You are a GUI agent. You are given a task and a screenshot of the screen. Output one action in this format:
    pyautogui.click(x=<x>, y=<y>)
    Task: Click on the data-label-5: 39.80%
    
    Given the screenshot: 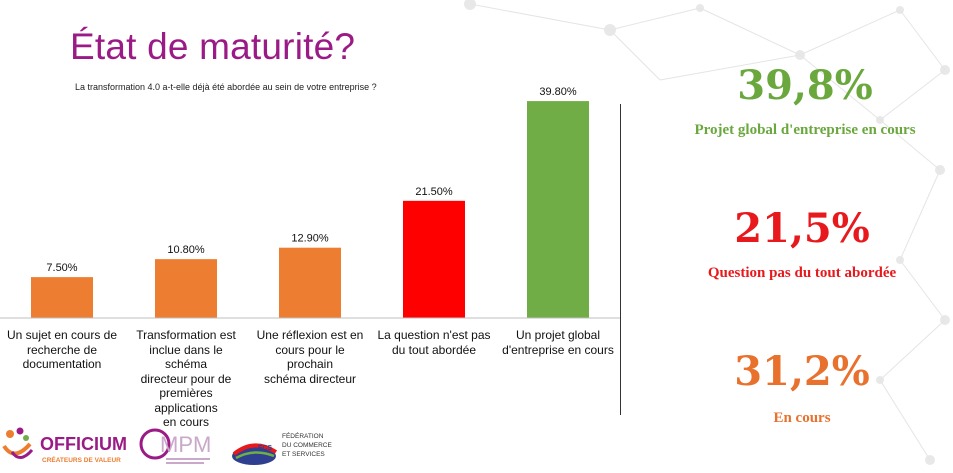 What is the action you would take?
    pyautogui.click(x=558, y=92)
    